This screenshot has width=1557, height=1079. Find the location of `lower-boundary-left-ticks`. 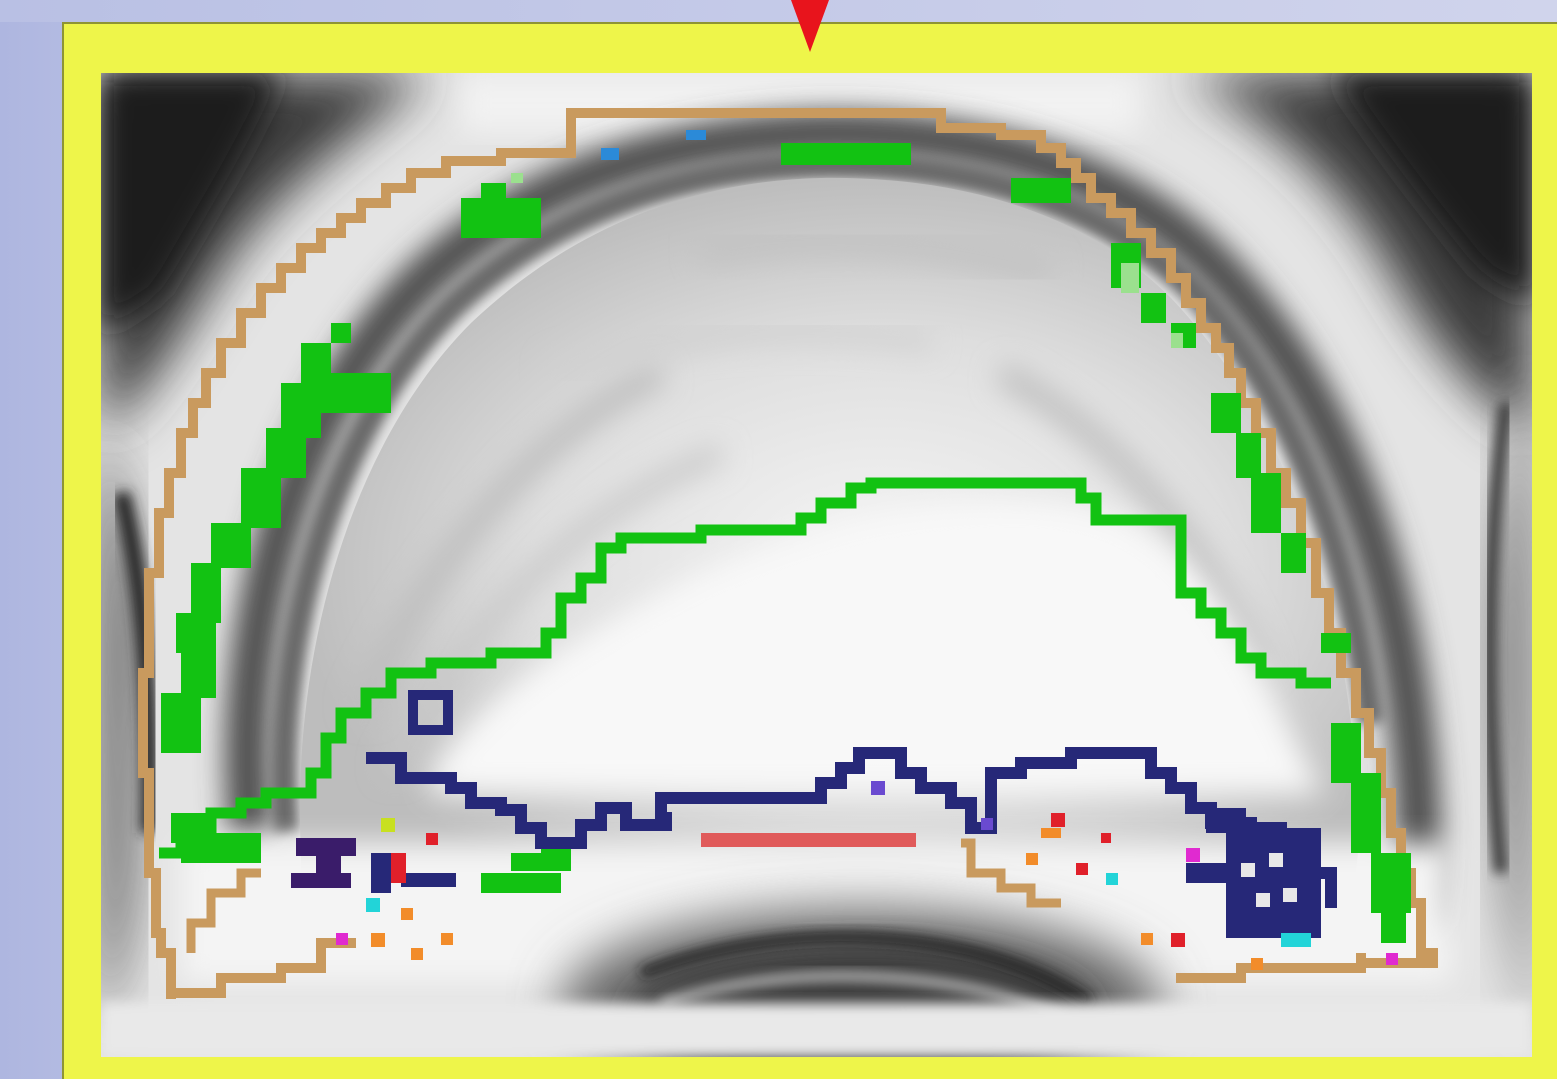

lower-boundary-left-ticks is located at coordinates (413, 873).